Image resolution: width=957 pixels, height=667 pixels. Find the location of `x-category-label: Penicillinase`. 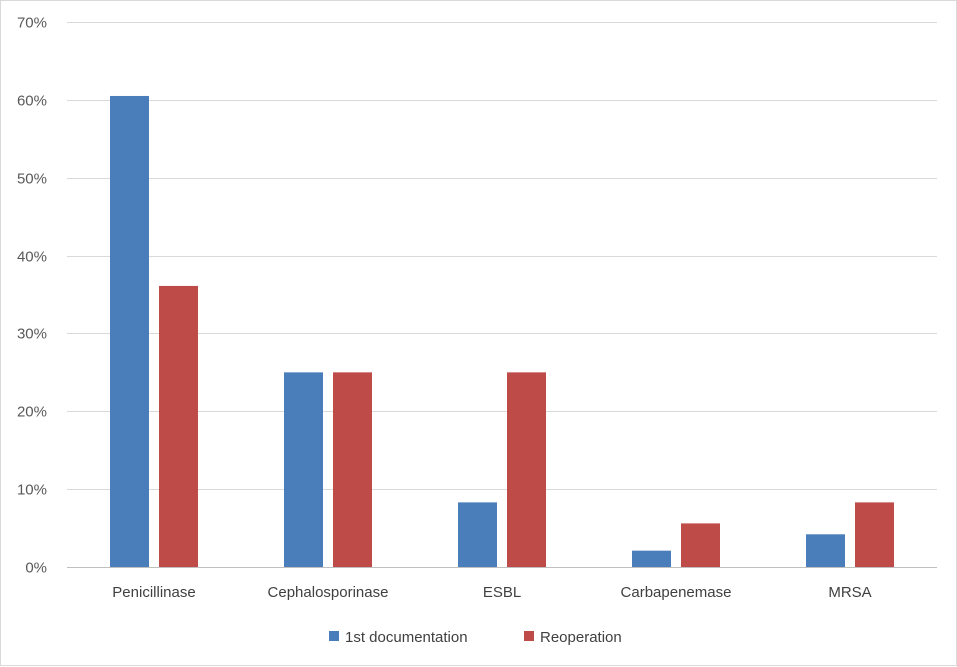

x-category-label: Penicillinase is located at coordinates (153, 592).